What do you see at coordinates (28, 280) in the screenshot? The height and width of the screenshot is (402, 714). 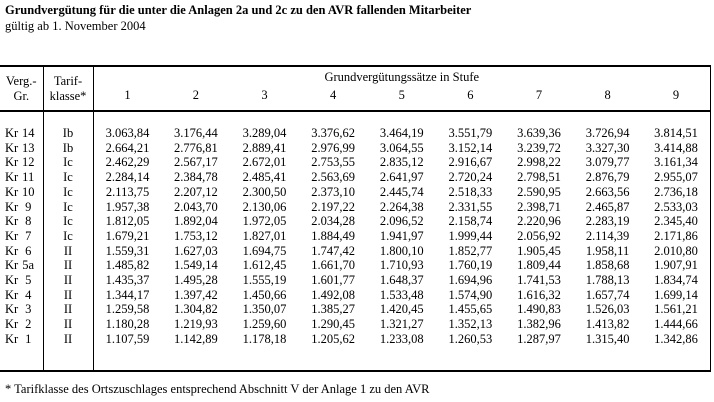 I see `verg-gr-number: 5` at bounding box center [28, 280].